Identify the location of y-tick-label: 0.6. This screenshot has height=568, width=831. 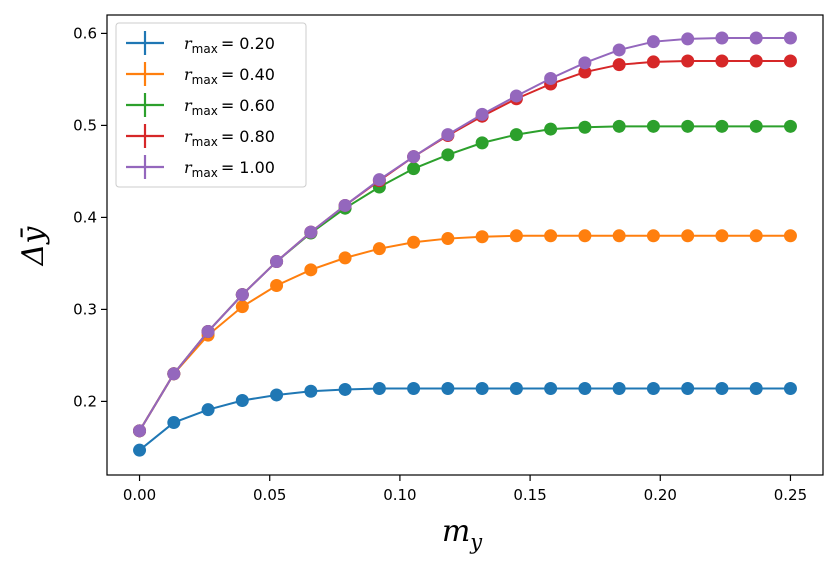
(85, 33).